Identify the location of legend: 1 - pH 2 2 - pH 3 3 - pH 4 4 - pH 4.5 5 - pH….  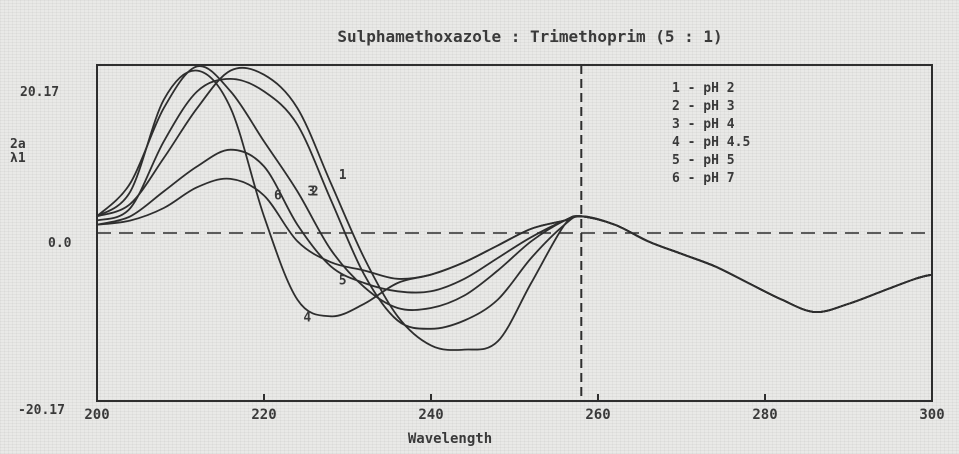
(711, 133).